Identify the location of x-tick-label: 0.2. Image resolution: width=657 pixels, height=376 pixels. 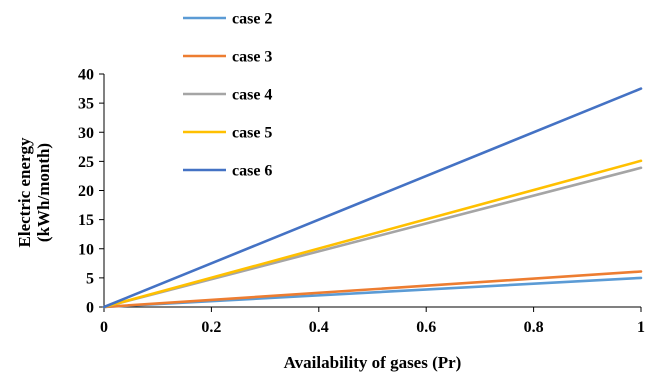
(211, 327).